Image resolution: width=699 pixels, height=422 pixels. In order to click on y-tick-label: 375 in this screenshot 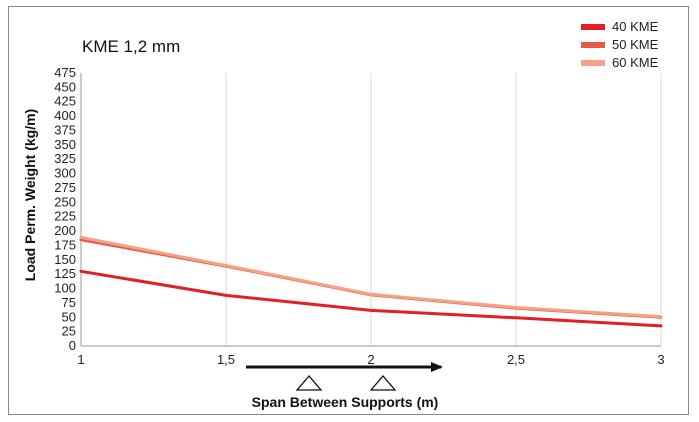, I will do `click(65, 129)`.